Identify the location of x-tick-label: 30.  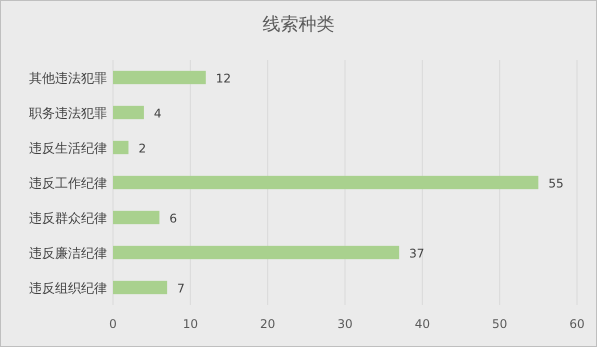
(345, 324).